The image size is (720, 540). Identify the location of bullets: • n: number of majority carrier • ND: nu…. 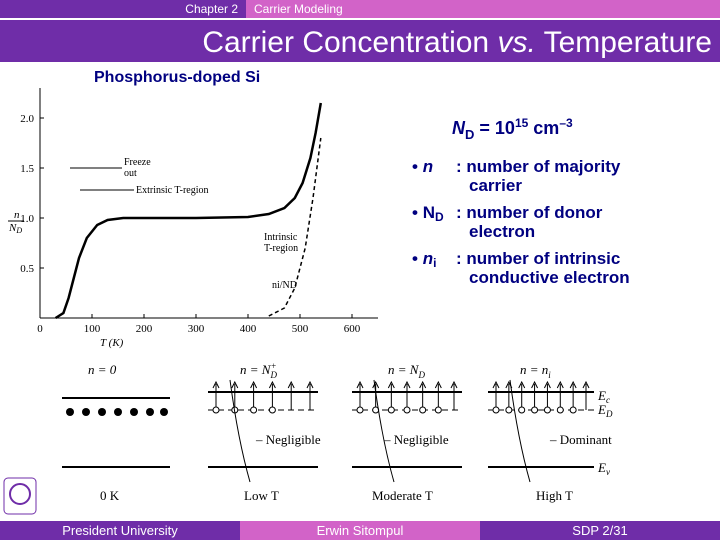
(521, 222).